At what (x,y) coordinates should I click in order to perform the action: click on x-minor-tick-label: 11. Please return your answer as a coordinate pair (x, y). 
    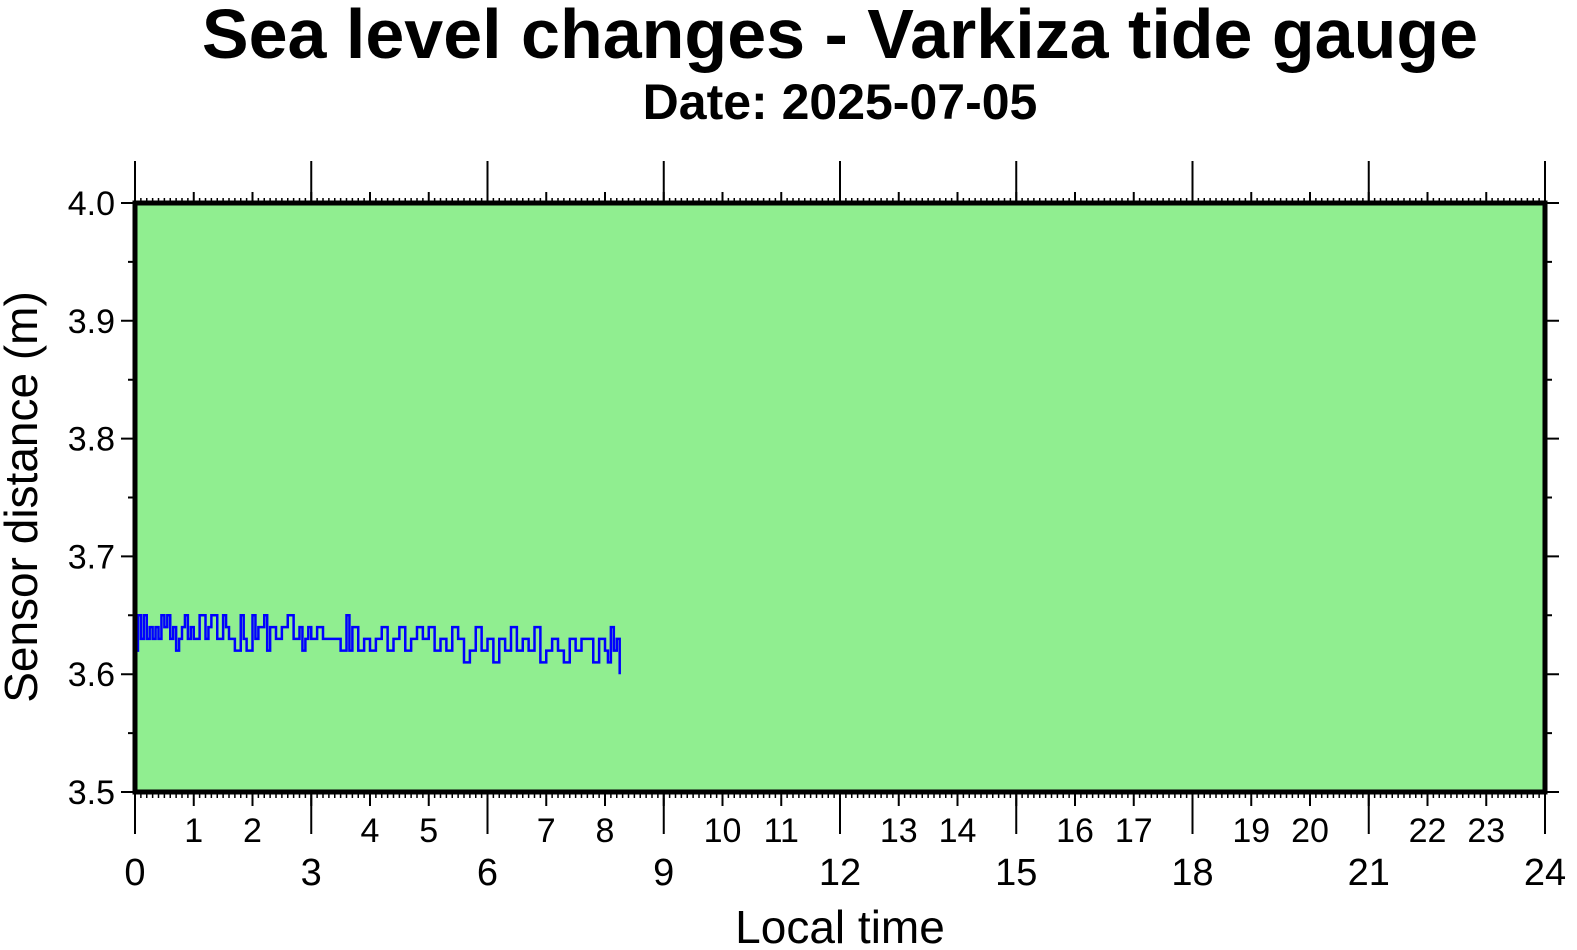
    Looking at the image, I should click on (781, 831).